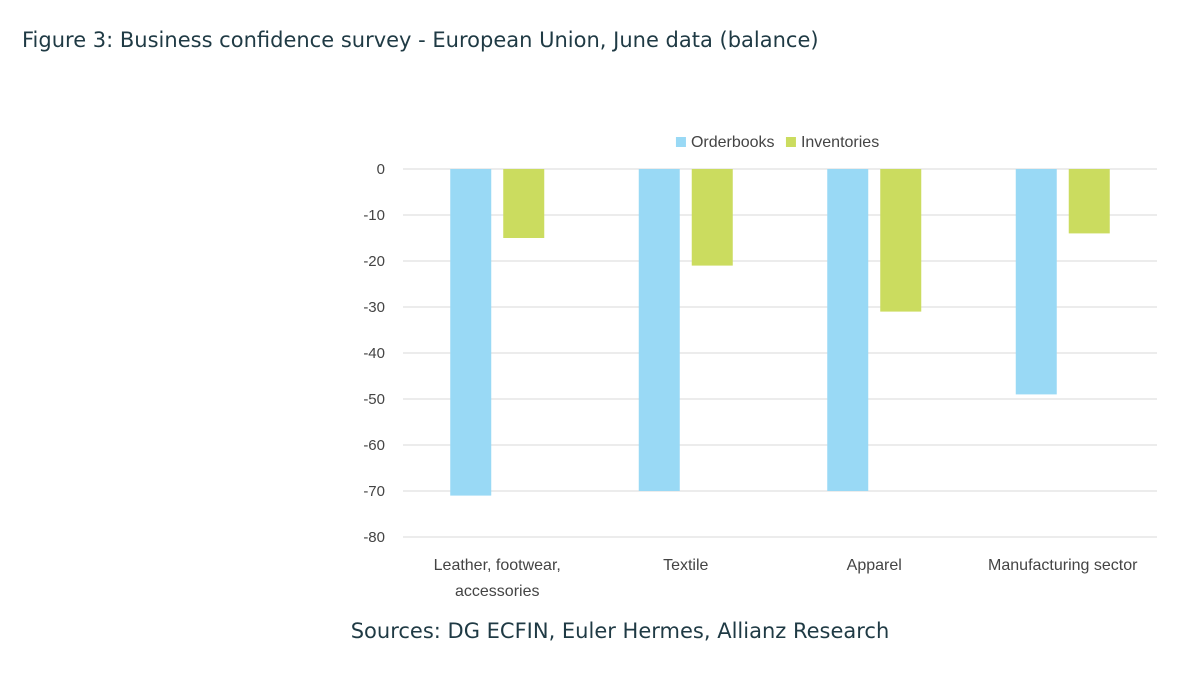 The width and height of the screenshot is (1200, 698). I want to click on x-category-label: Manufacturing sector, so click(1063, 565).